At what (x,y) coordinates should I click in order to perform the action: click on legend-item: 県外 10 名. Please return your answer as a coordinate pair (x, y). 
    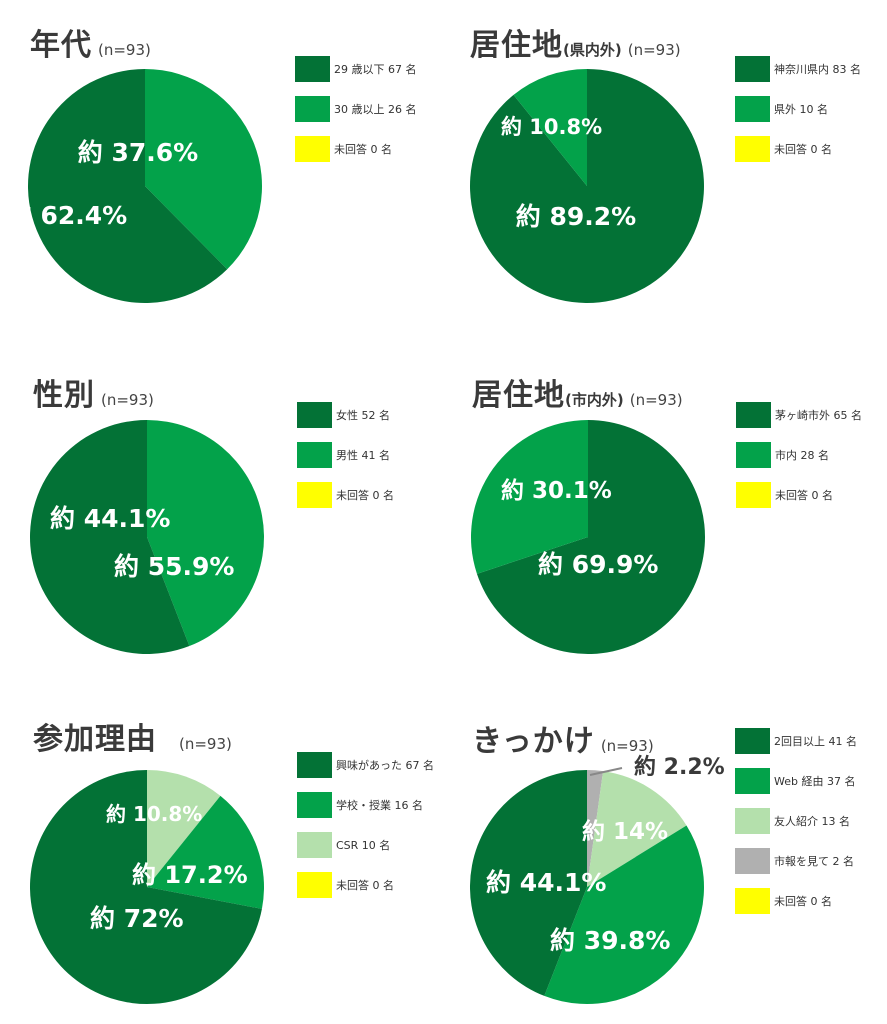
    Looking at the image, I should click on (781, 109).